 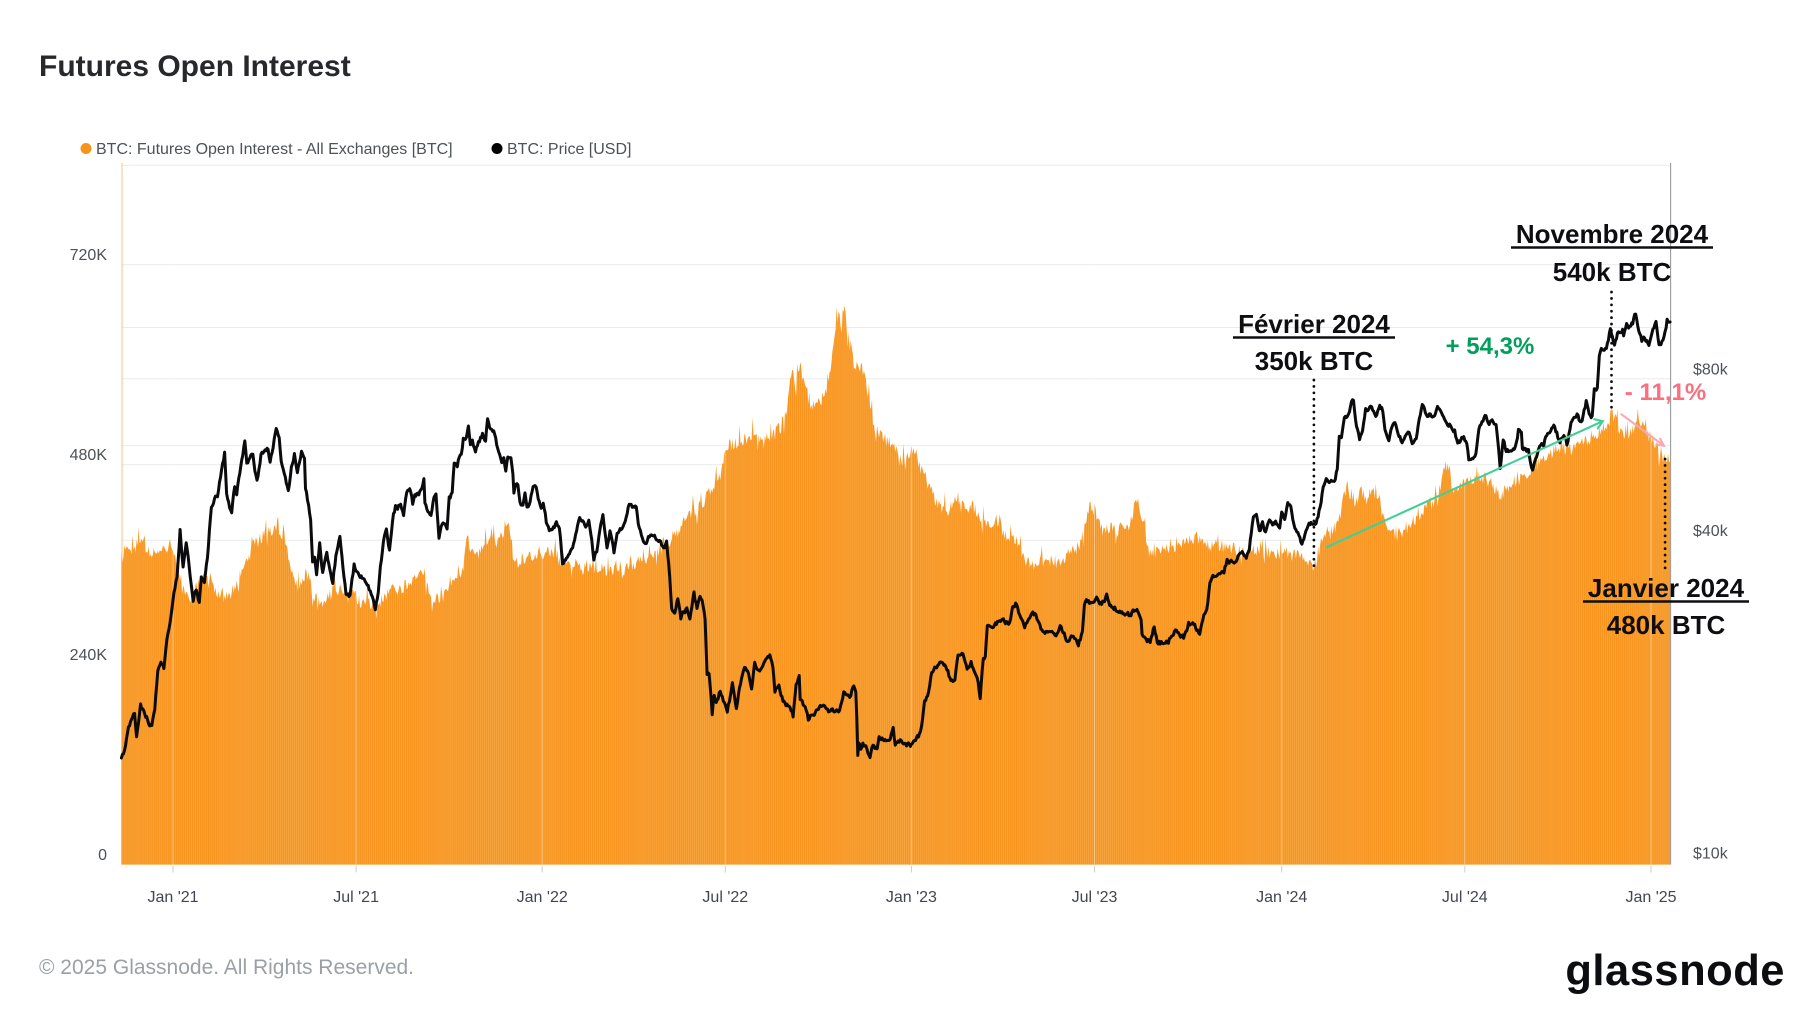 What do you see at coordinates (569, 149) in the screenshot?
I see `svg-text: BTC: Price [USD]` at bounding box center [569, 149].